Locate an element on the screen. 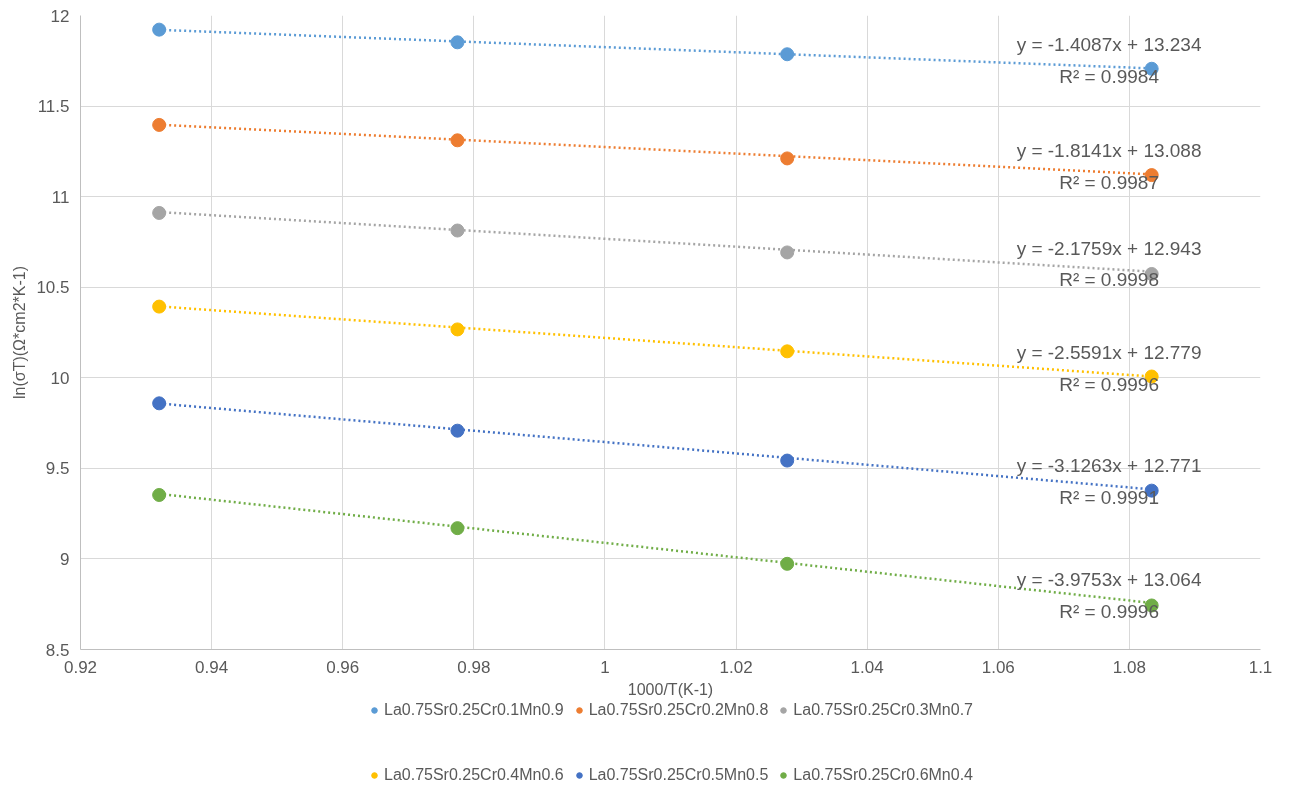 The image size is (1297, 801). annotation: R² = 0.9984 is located at coordinates (1109, 77).